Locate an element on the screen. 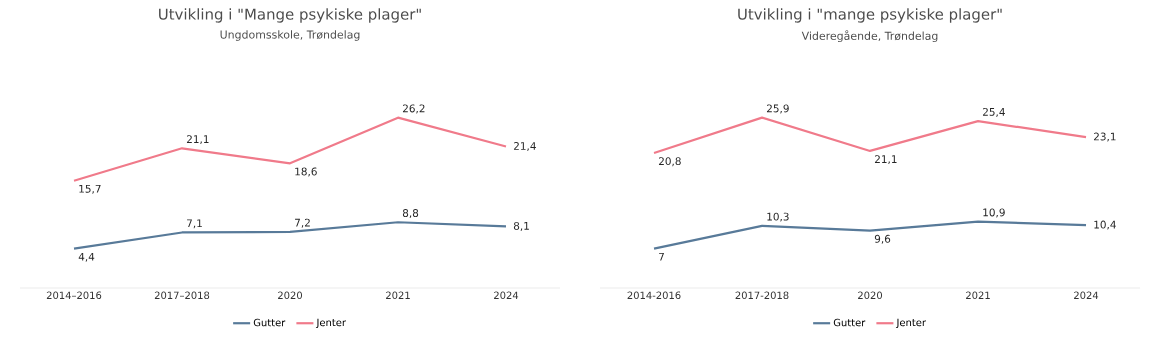  data-label: 21,4 is located at coordinates (524, 146).